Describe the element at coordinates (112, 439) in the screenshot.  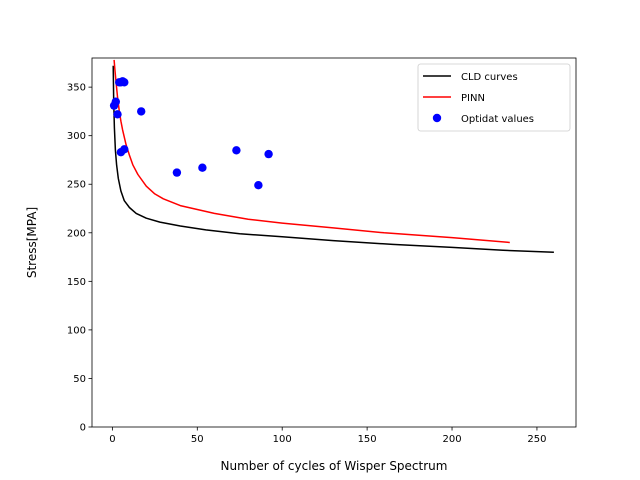
I see `x-tick-label: 0` at that location.